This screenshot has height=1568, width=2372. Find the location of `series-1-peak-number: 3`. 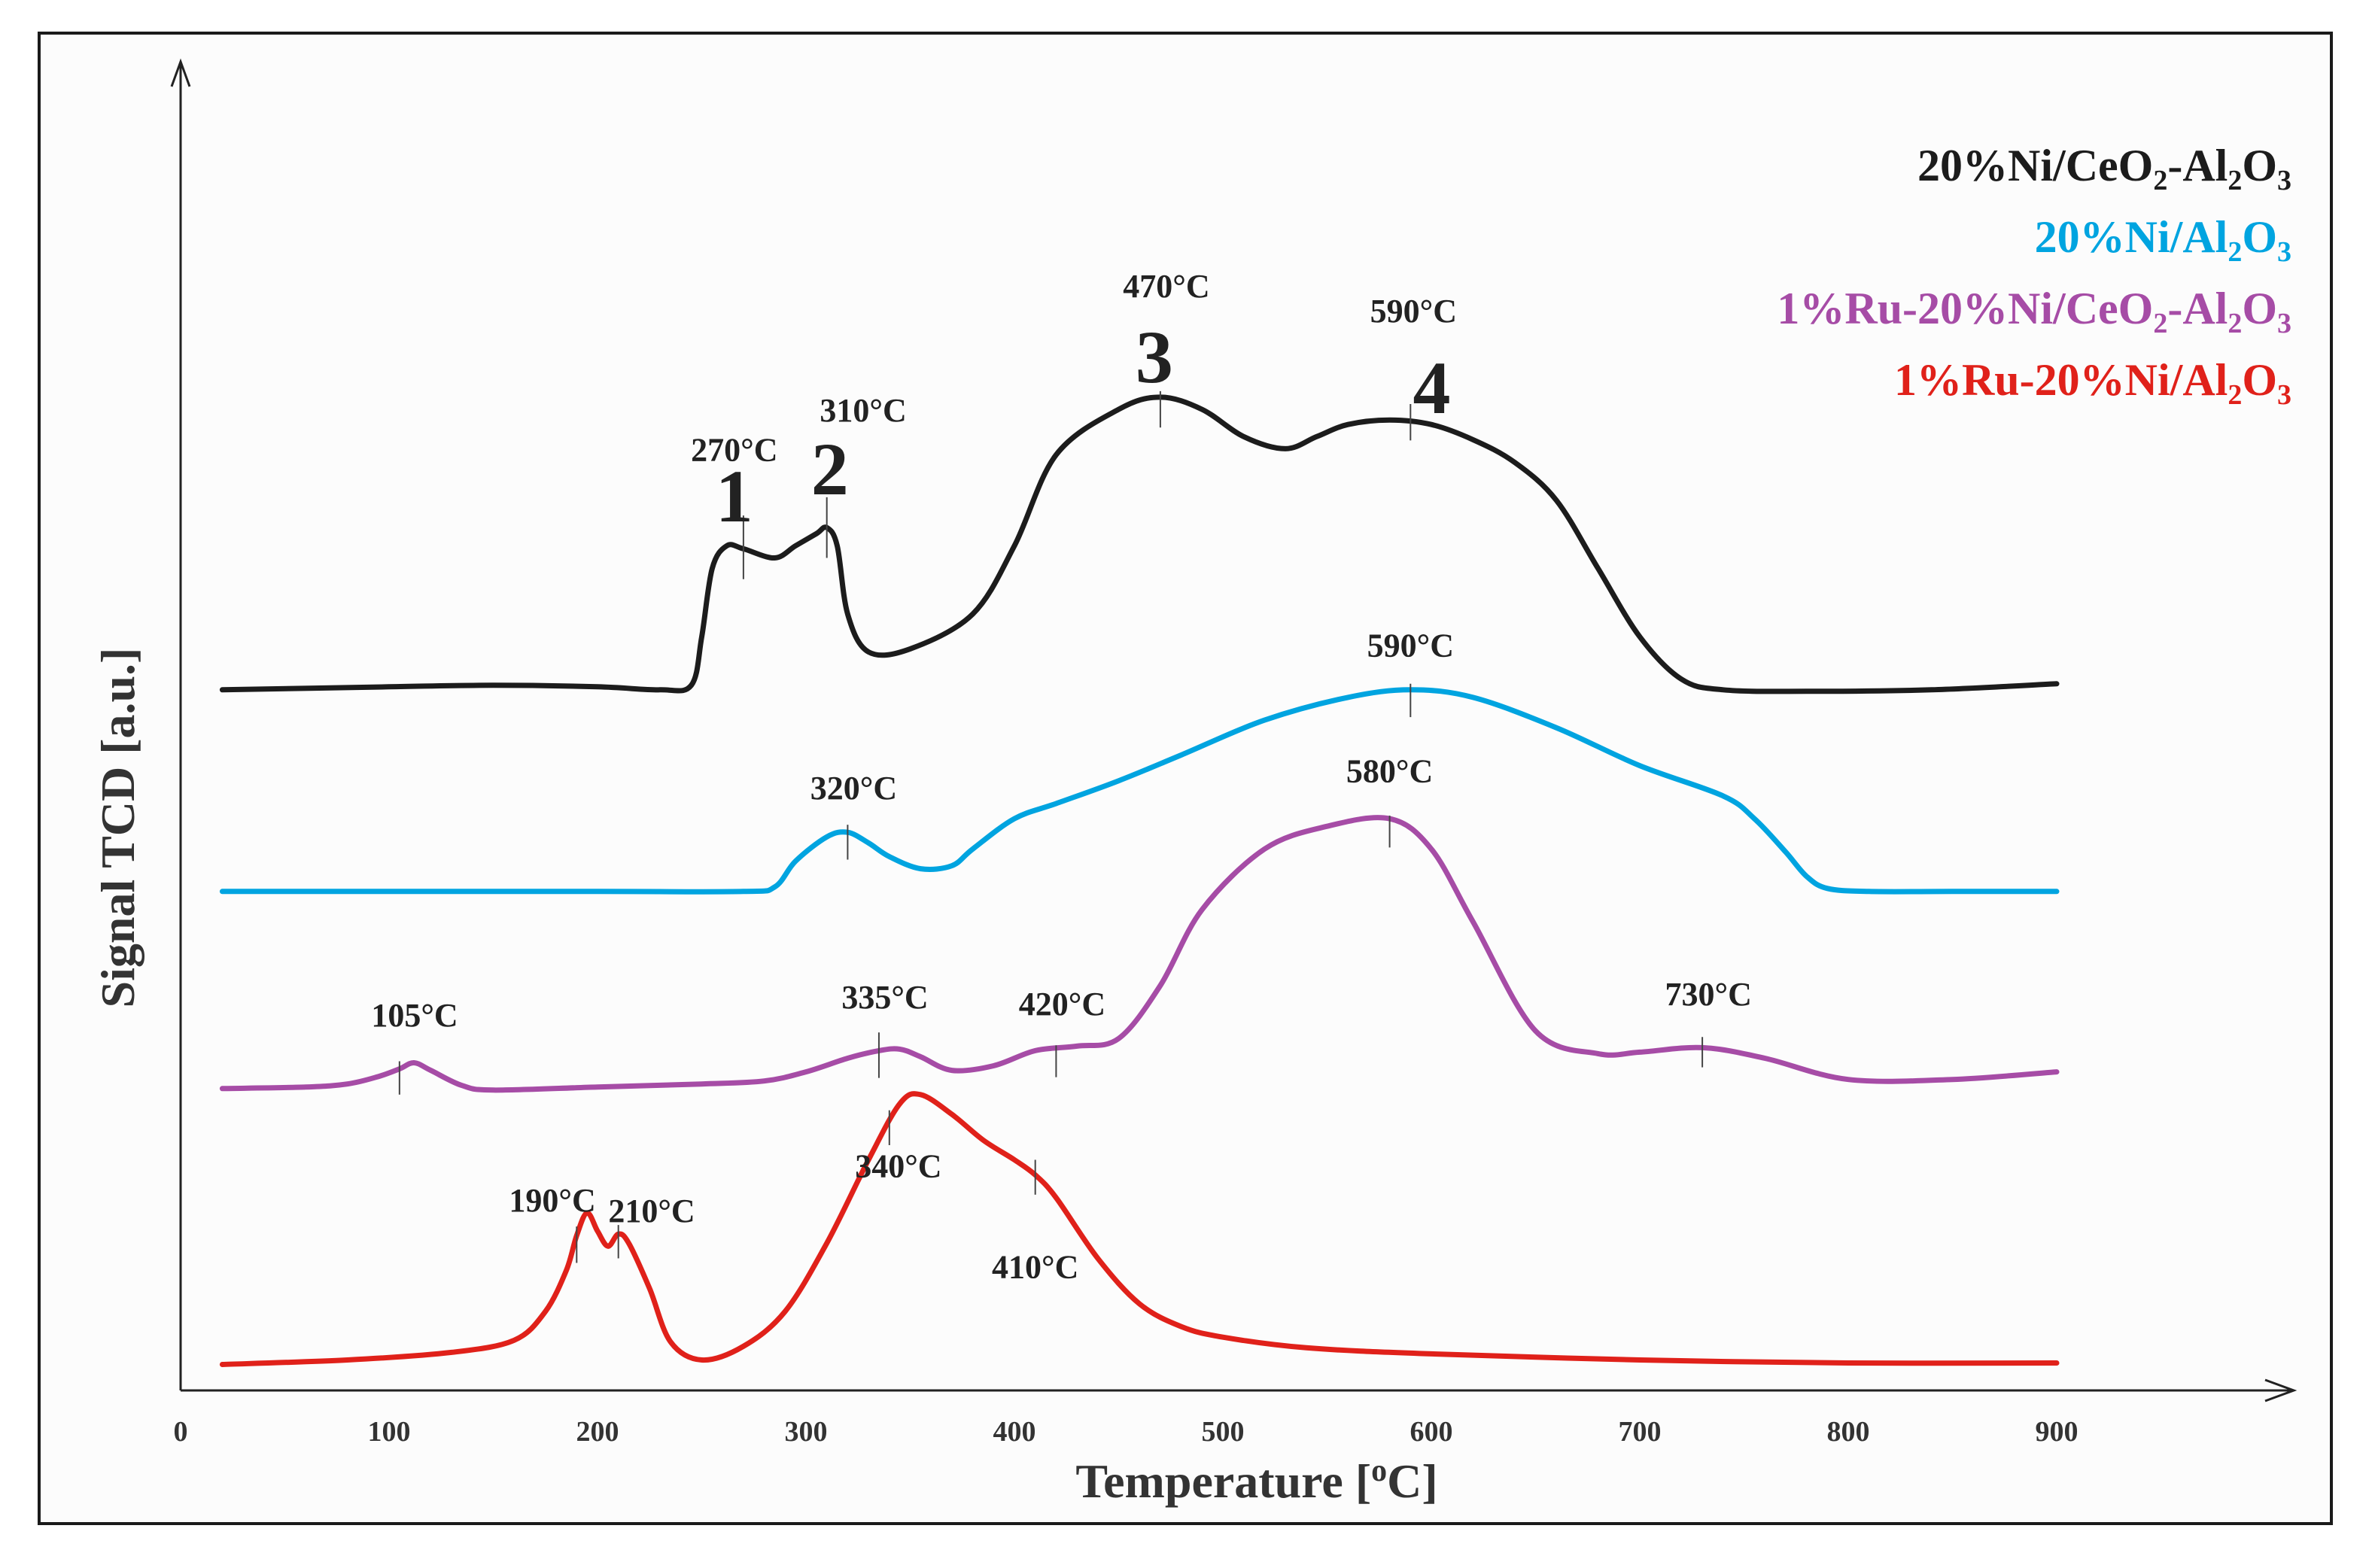

series-1-peak-number: 3 is located at coordinates (1154, 357).